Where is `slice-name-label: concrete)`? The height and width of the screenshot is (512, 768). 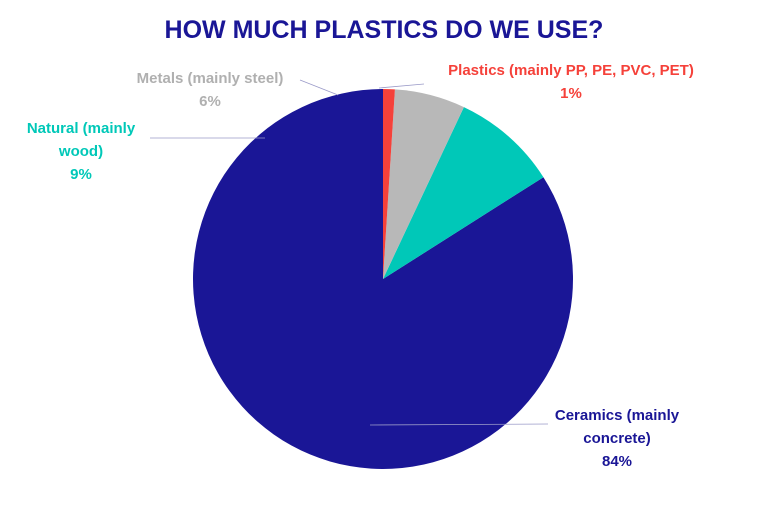
slice-name-label: concrete) is located at coordinates (617, 438).